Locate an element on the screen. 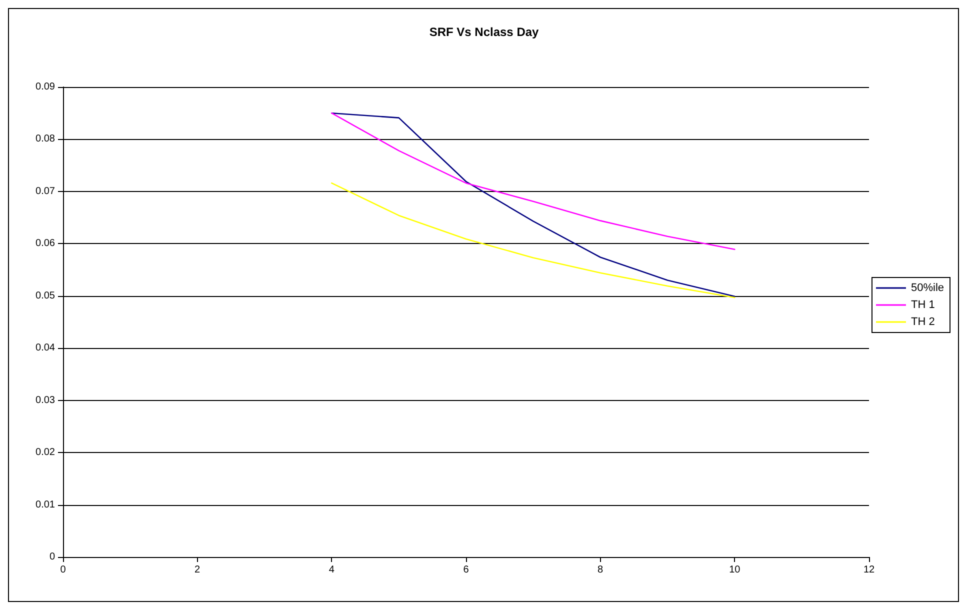 Image resolution: width=967 pixels, height=610 pixels. legend-label: TH 2 is located at coordinates (922, 322).